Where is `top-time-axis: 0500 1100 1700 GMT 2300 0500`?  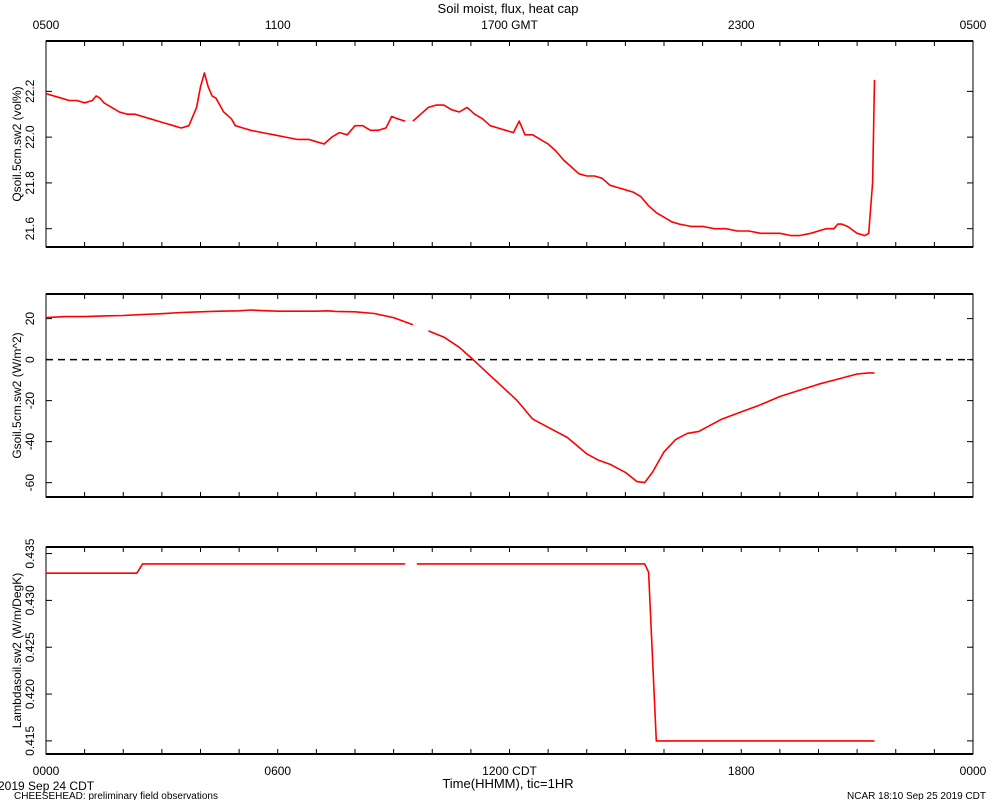 top-time-axis: 0500 1100 1700 GMT 2300 0500 is located at coordinates (510, 25).